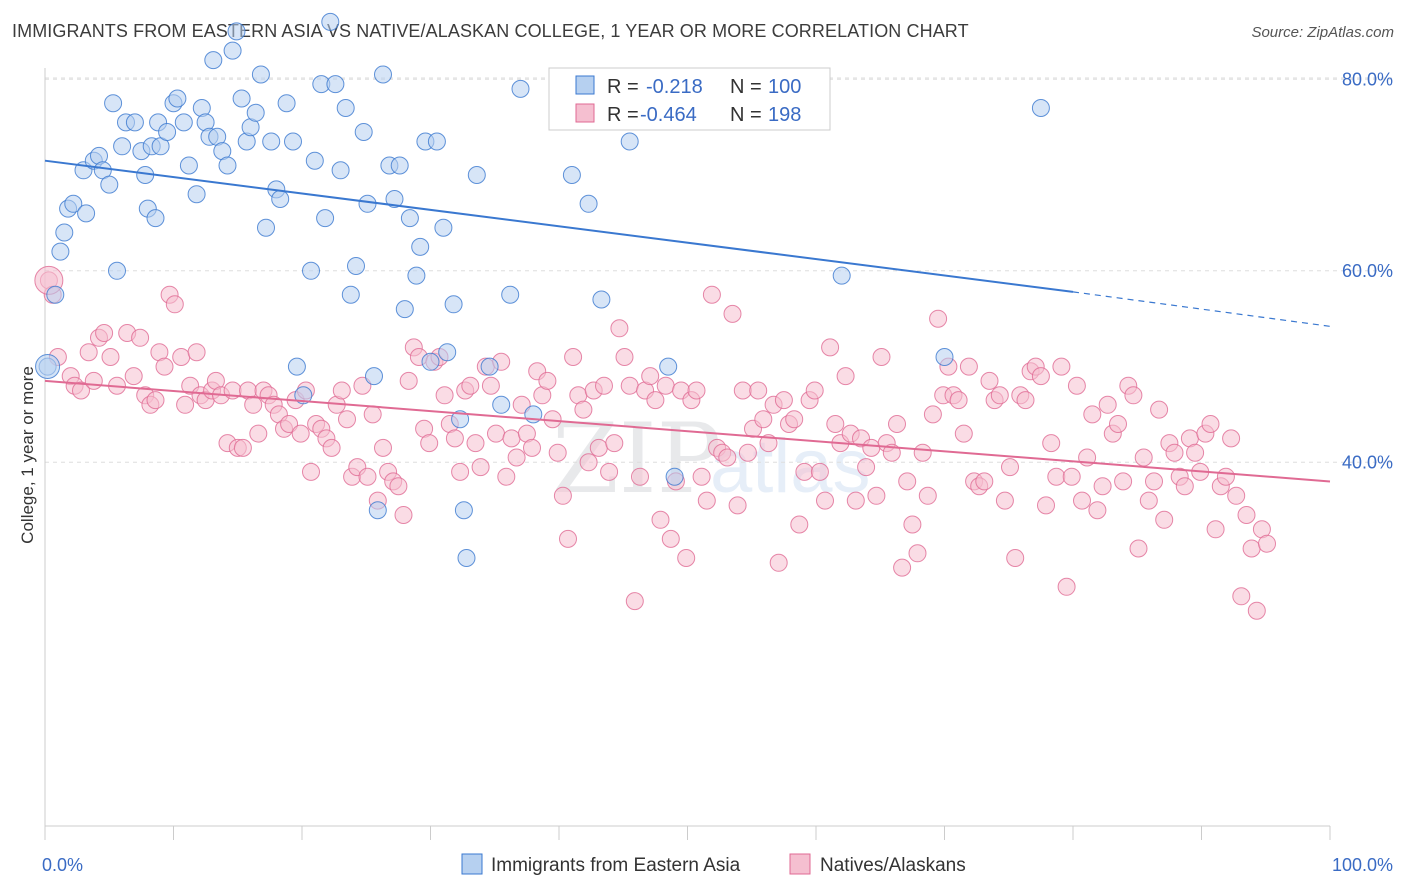 The image size is (1406, 892). What do you see at coordinates (62, 865) in the screenshot?
I see `x-tick-label-min: 0.0%` at bounding box center [62, 865].